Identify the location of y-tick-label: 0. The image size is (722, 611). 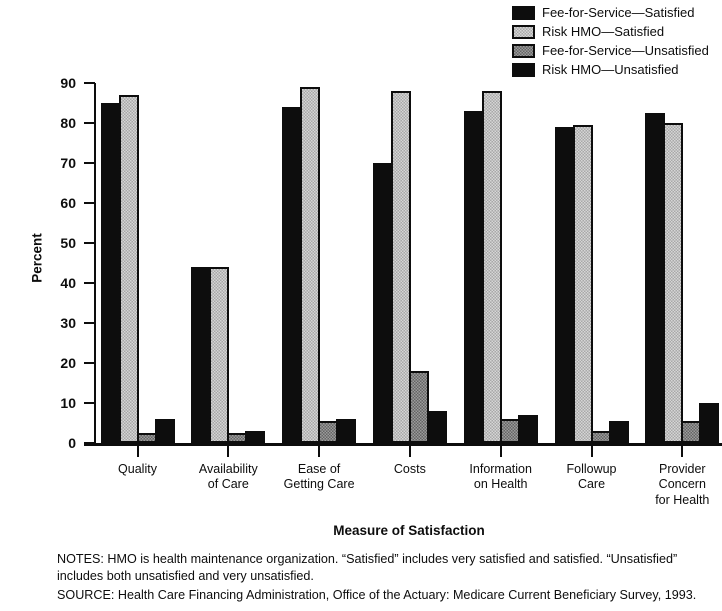
(72, 443).